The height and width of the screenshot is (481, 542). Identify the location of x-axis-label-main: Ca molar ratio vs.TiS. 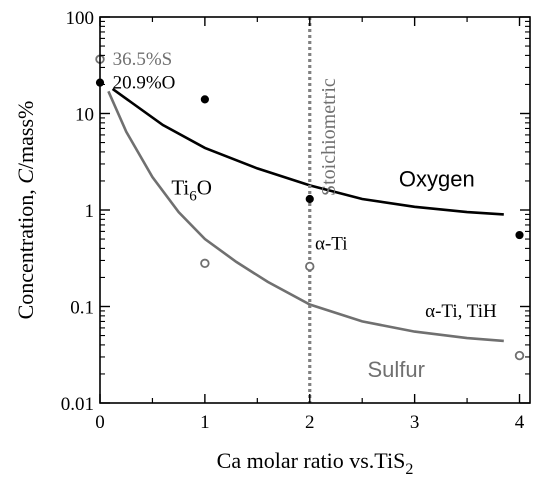
(311, 460).